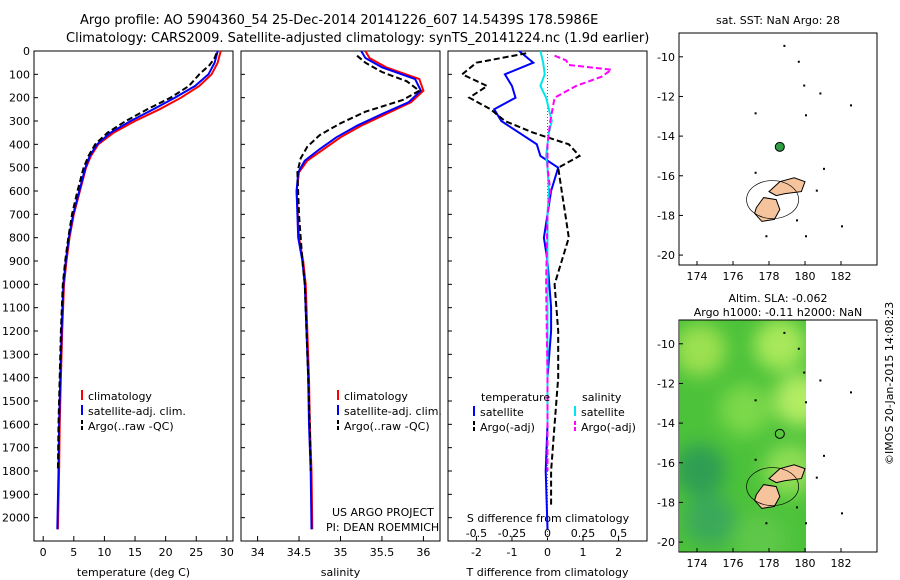 Image resolution: width=900 pixels, height=580 pixels. Describe the element at coordinates (382, 552) in the screenshot. I see `x-tick-label: 35.5` at that location.